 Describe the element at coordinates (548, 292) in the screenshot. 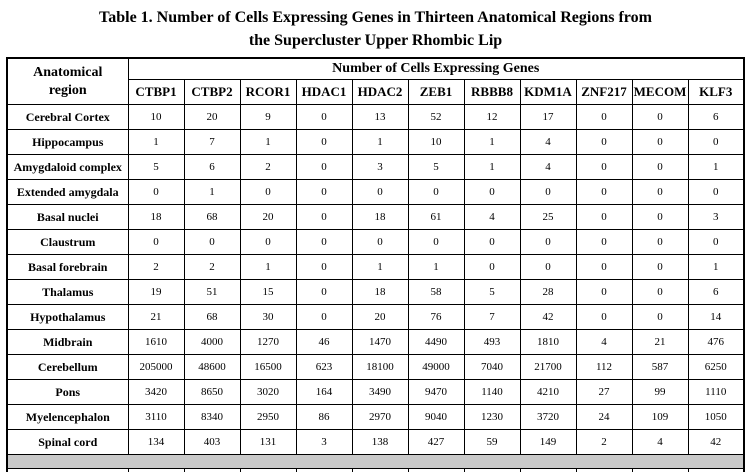

I see `cell-value: 28` at that location.